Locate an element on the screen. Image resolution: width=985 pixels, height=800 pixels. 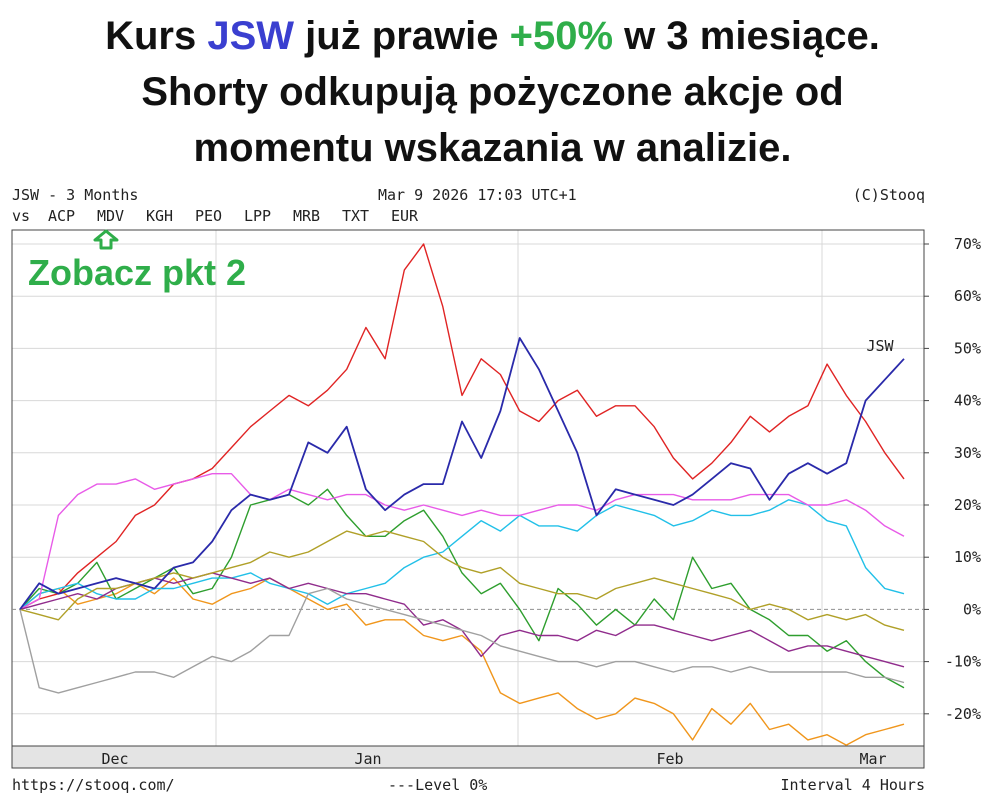
x-tick-label: Mar is located at coordinates (872, 759).